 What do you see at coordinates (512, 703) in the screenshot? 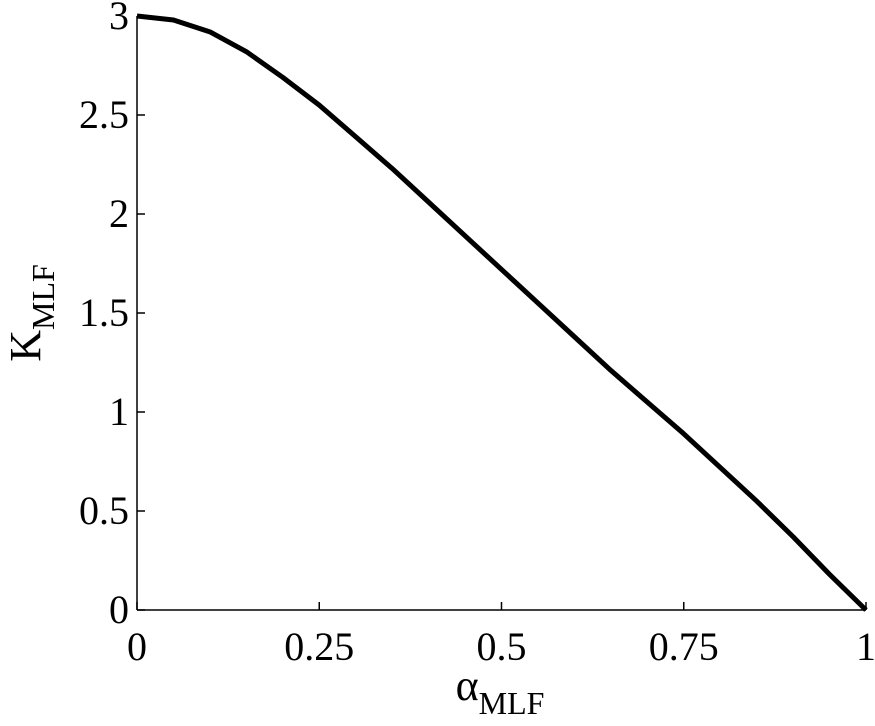
I see `x-label-sub: MLF` at bounding box center [512, 703].